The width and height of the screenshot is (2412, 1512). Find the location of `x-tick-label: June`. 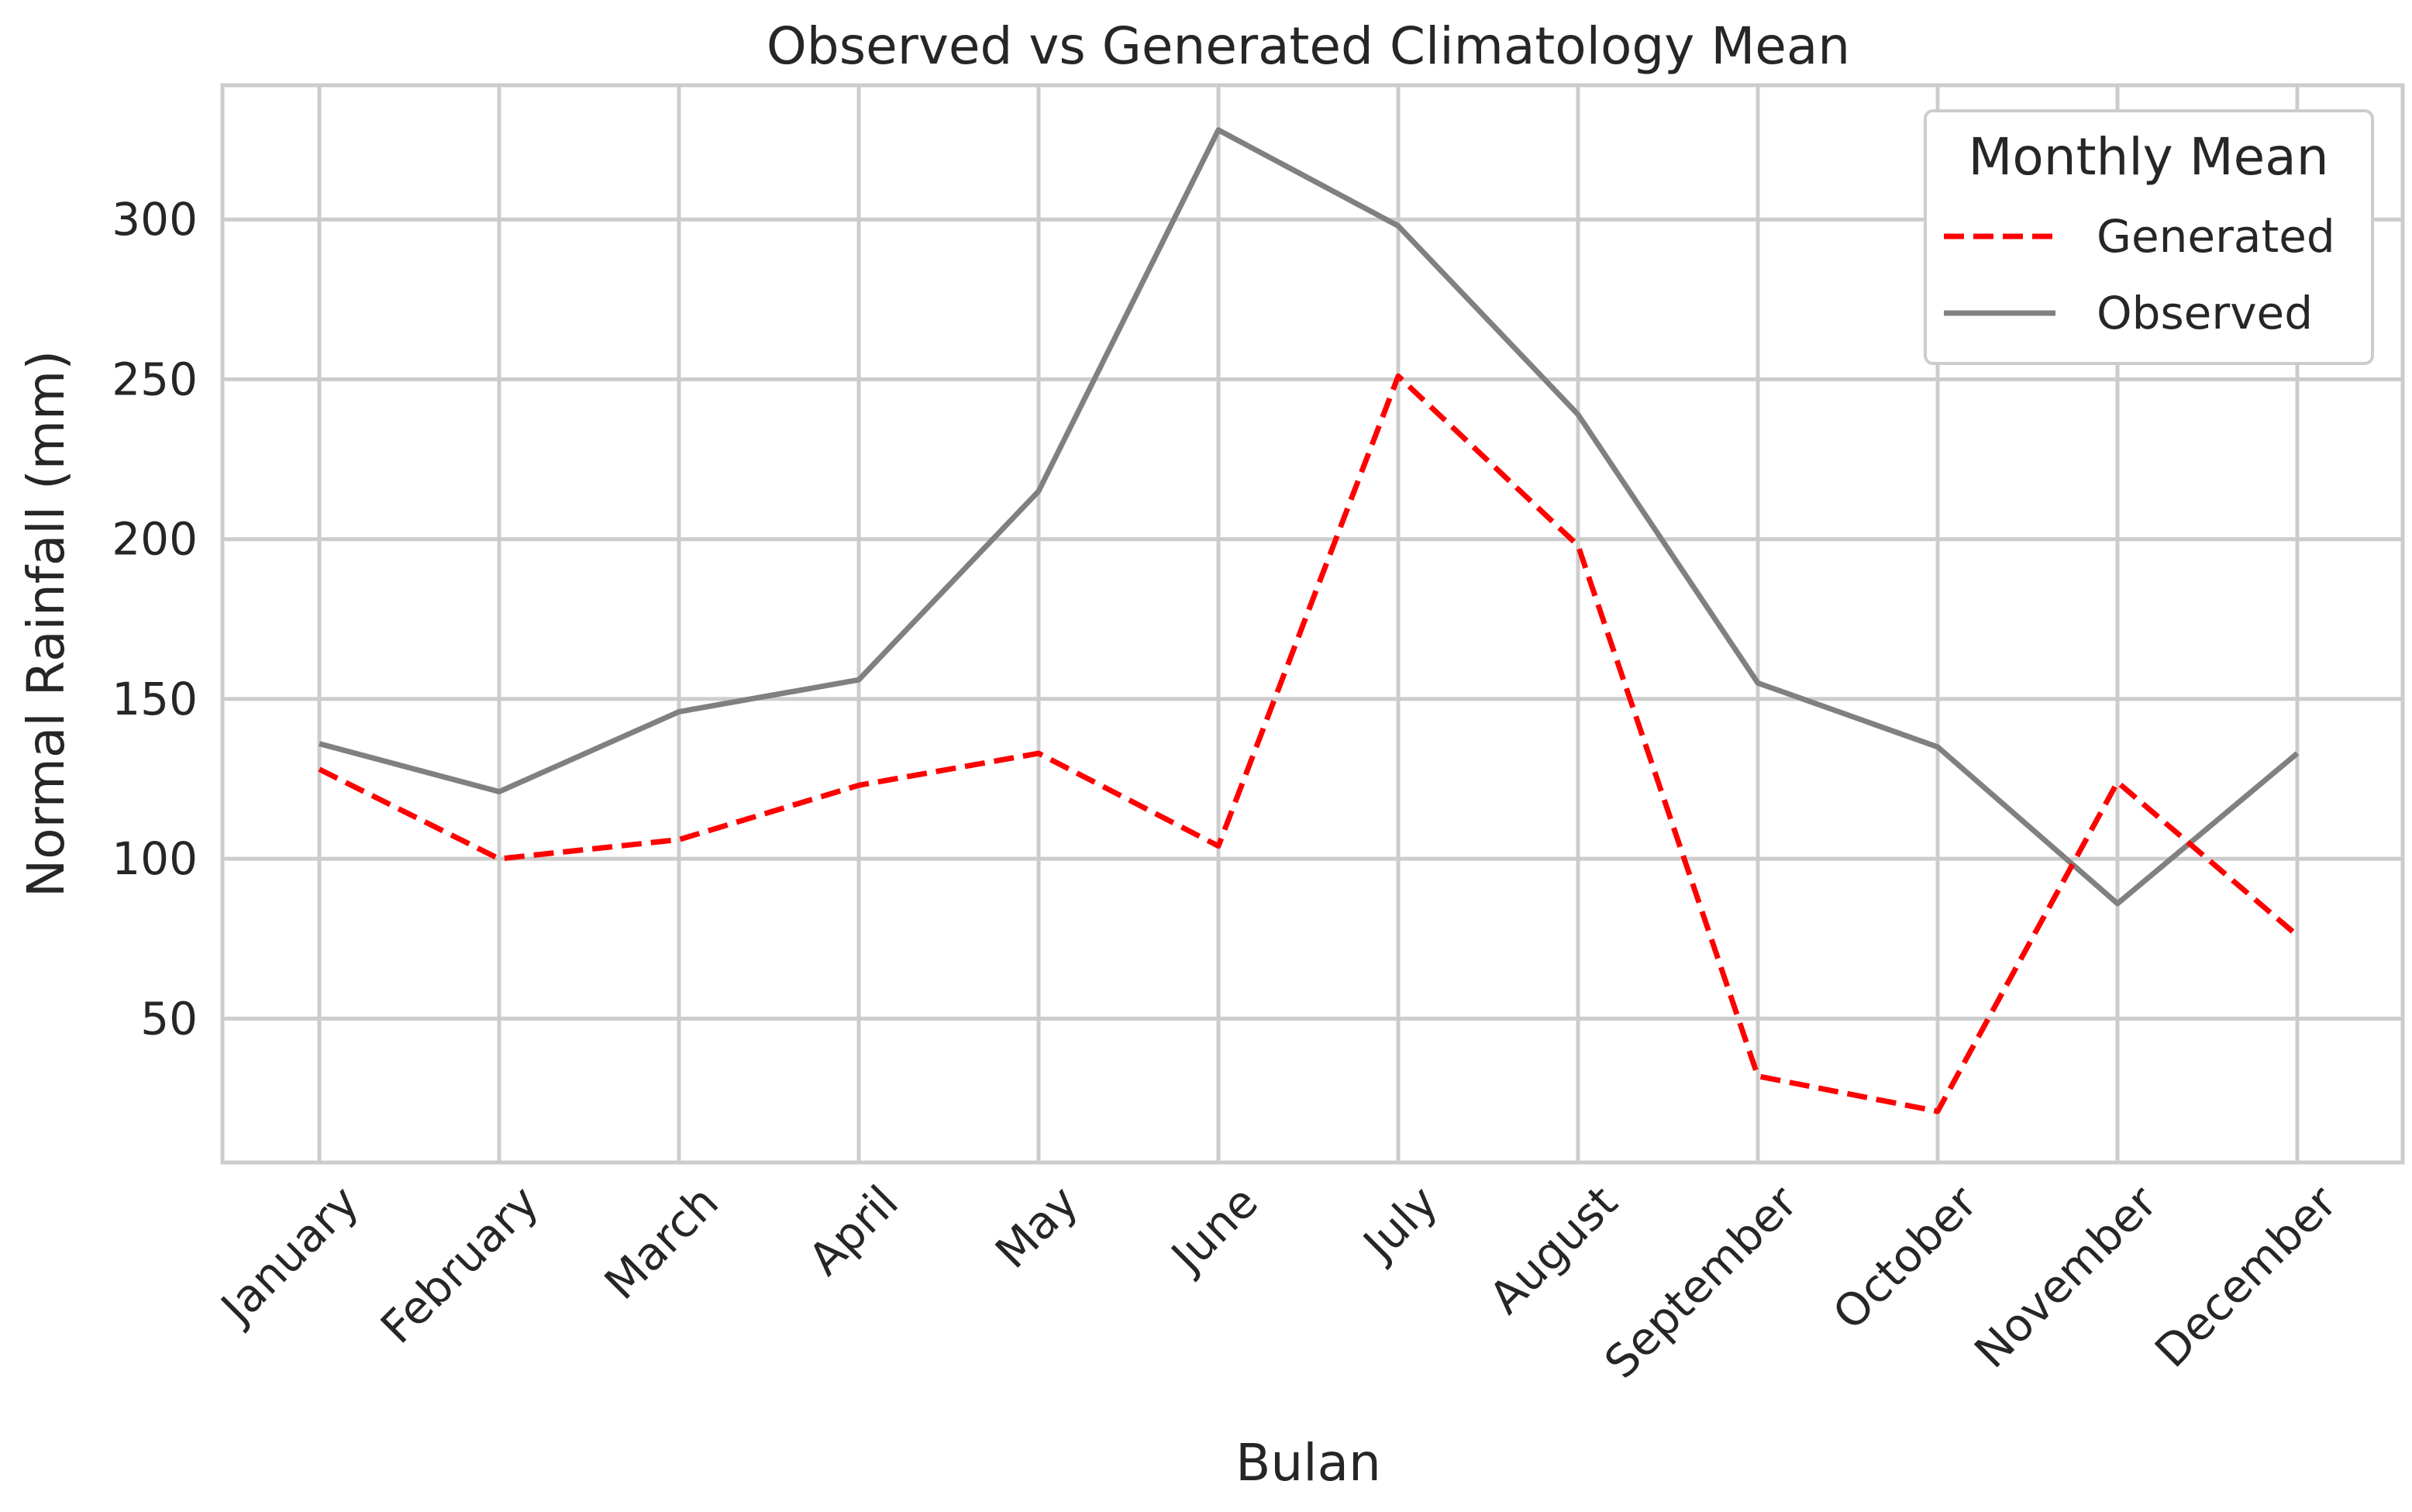

x-tick-label: June is located at coordinates (1213, 1230).